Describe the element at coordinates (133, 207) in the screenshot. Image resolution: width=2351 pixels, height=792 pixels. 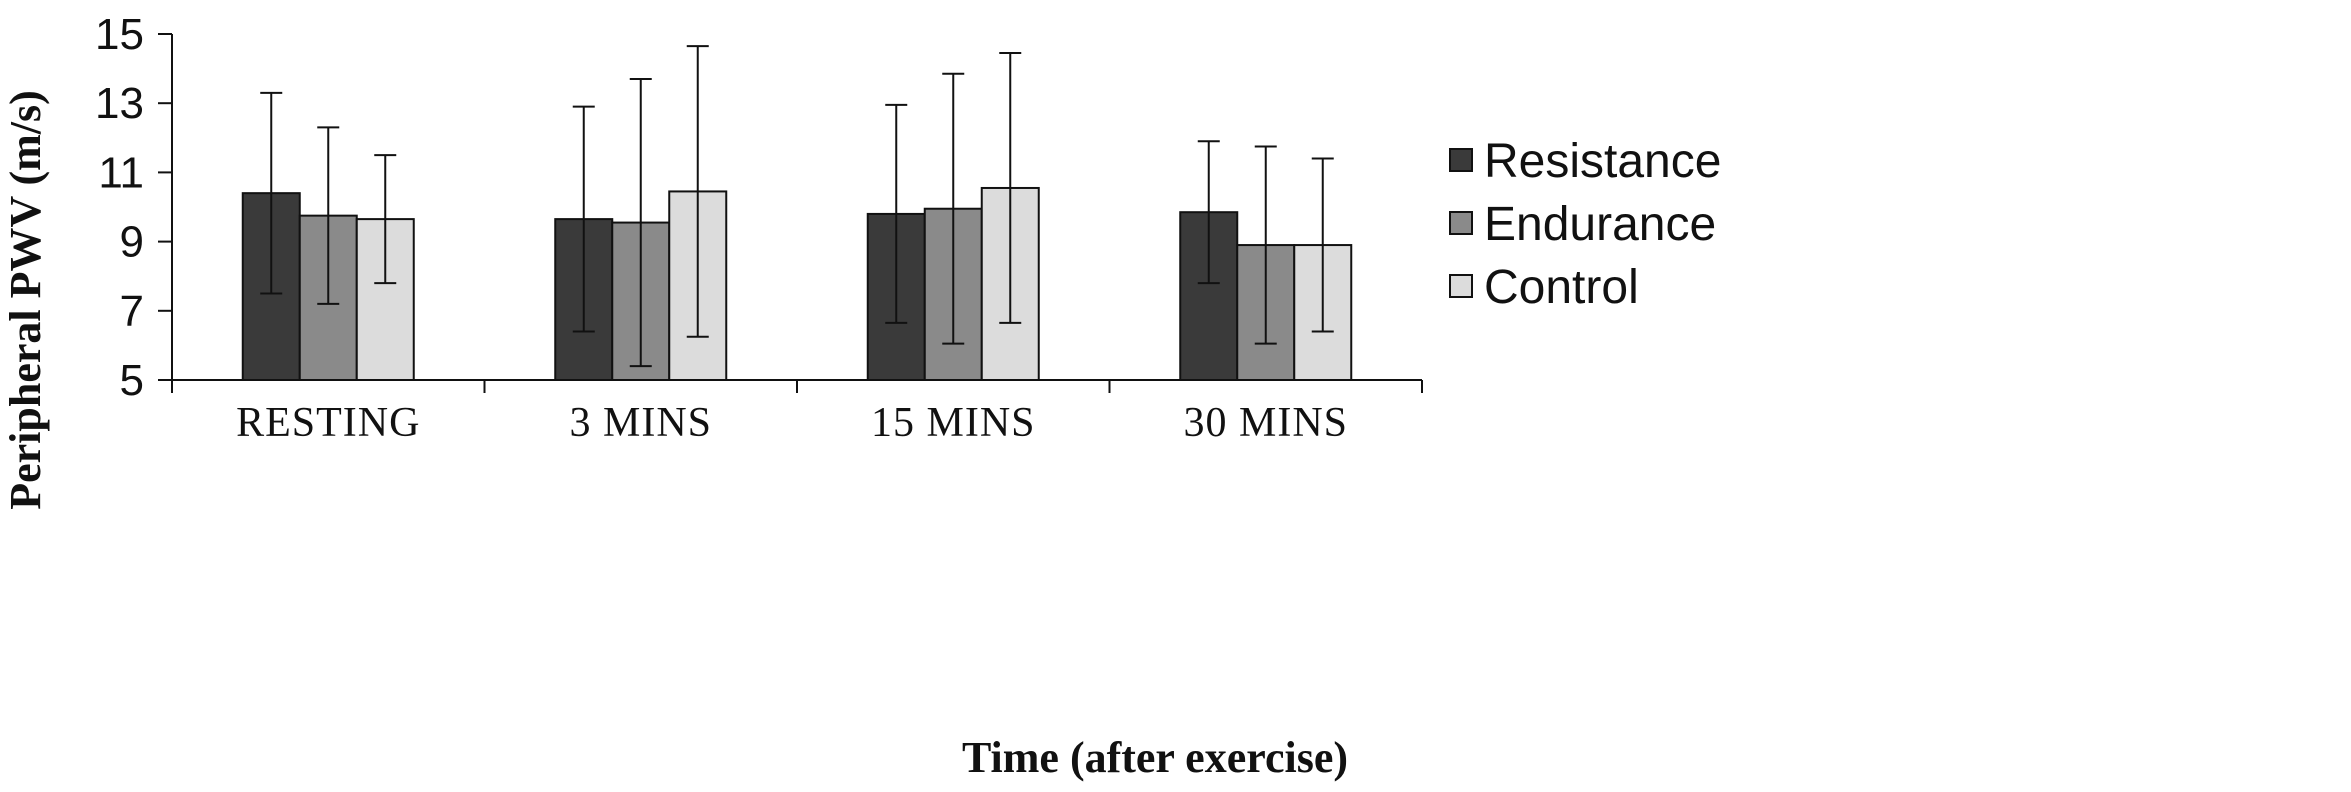
I see `y-axis-ticks: 5 7 9 11 13 15` at that location.